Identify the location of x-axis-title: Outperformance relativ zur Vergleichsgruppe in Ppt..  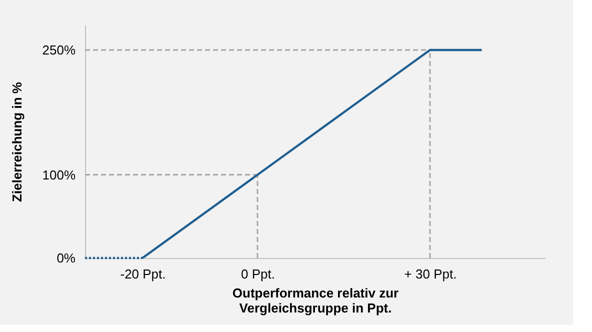
(315, 301).